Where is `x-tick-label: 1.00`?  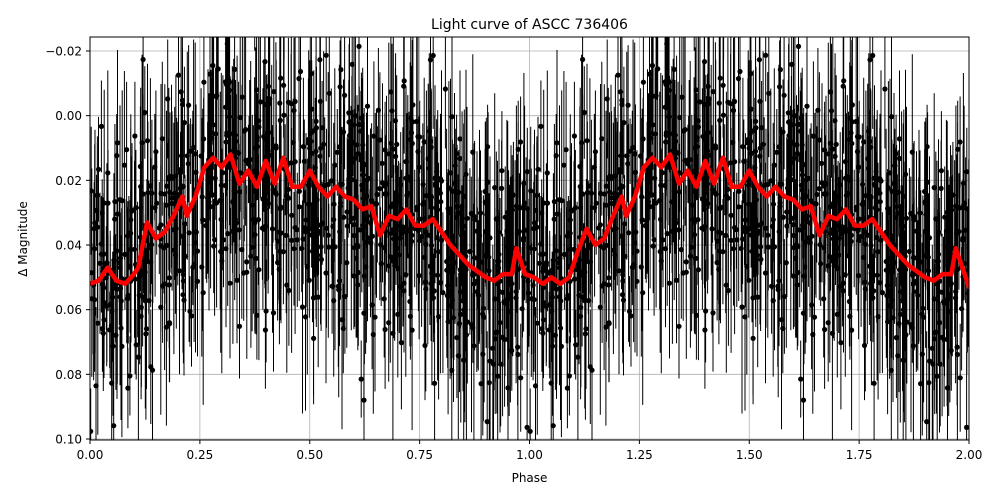 x-tick-label: 1.00 is located at coordinates (529, 455).